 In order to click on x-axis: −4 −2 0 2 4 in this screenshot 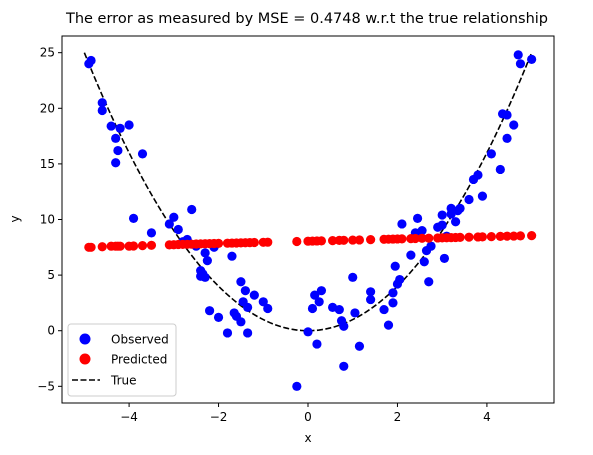, I will do `click(305, 413)`.